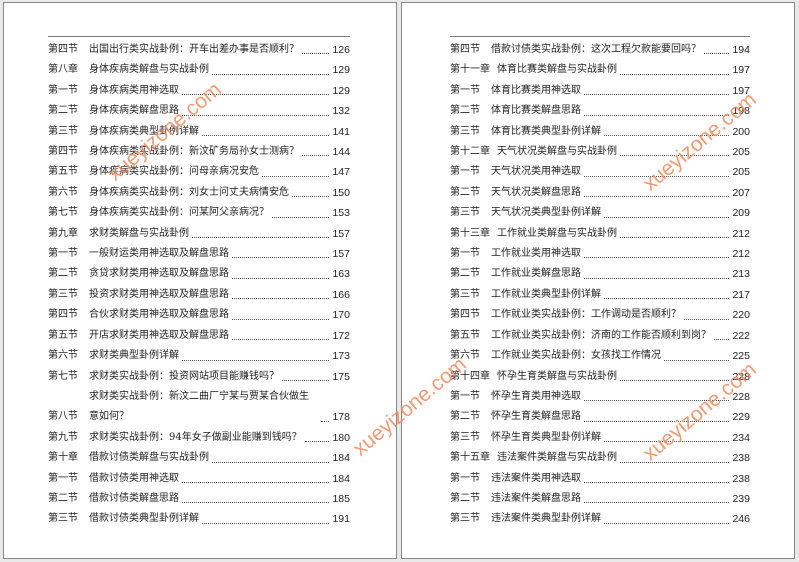 Image resolution: width=799 pixels, height=562 pixels. What do you see at coordinates (149, 70) in the screenshot?
I see `entry-title: 身体疾病类解盘与实战卦例` at bounding box center [149, 70].